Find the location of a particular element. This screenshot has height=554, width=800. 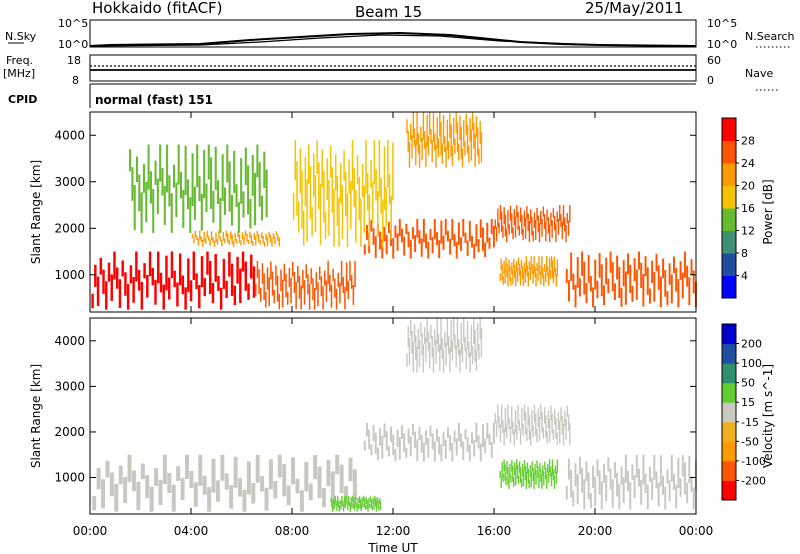

velocity-region is located at coordinates (429, 442).